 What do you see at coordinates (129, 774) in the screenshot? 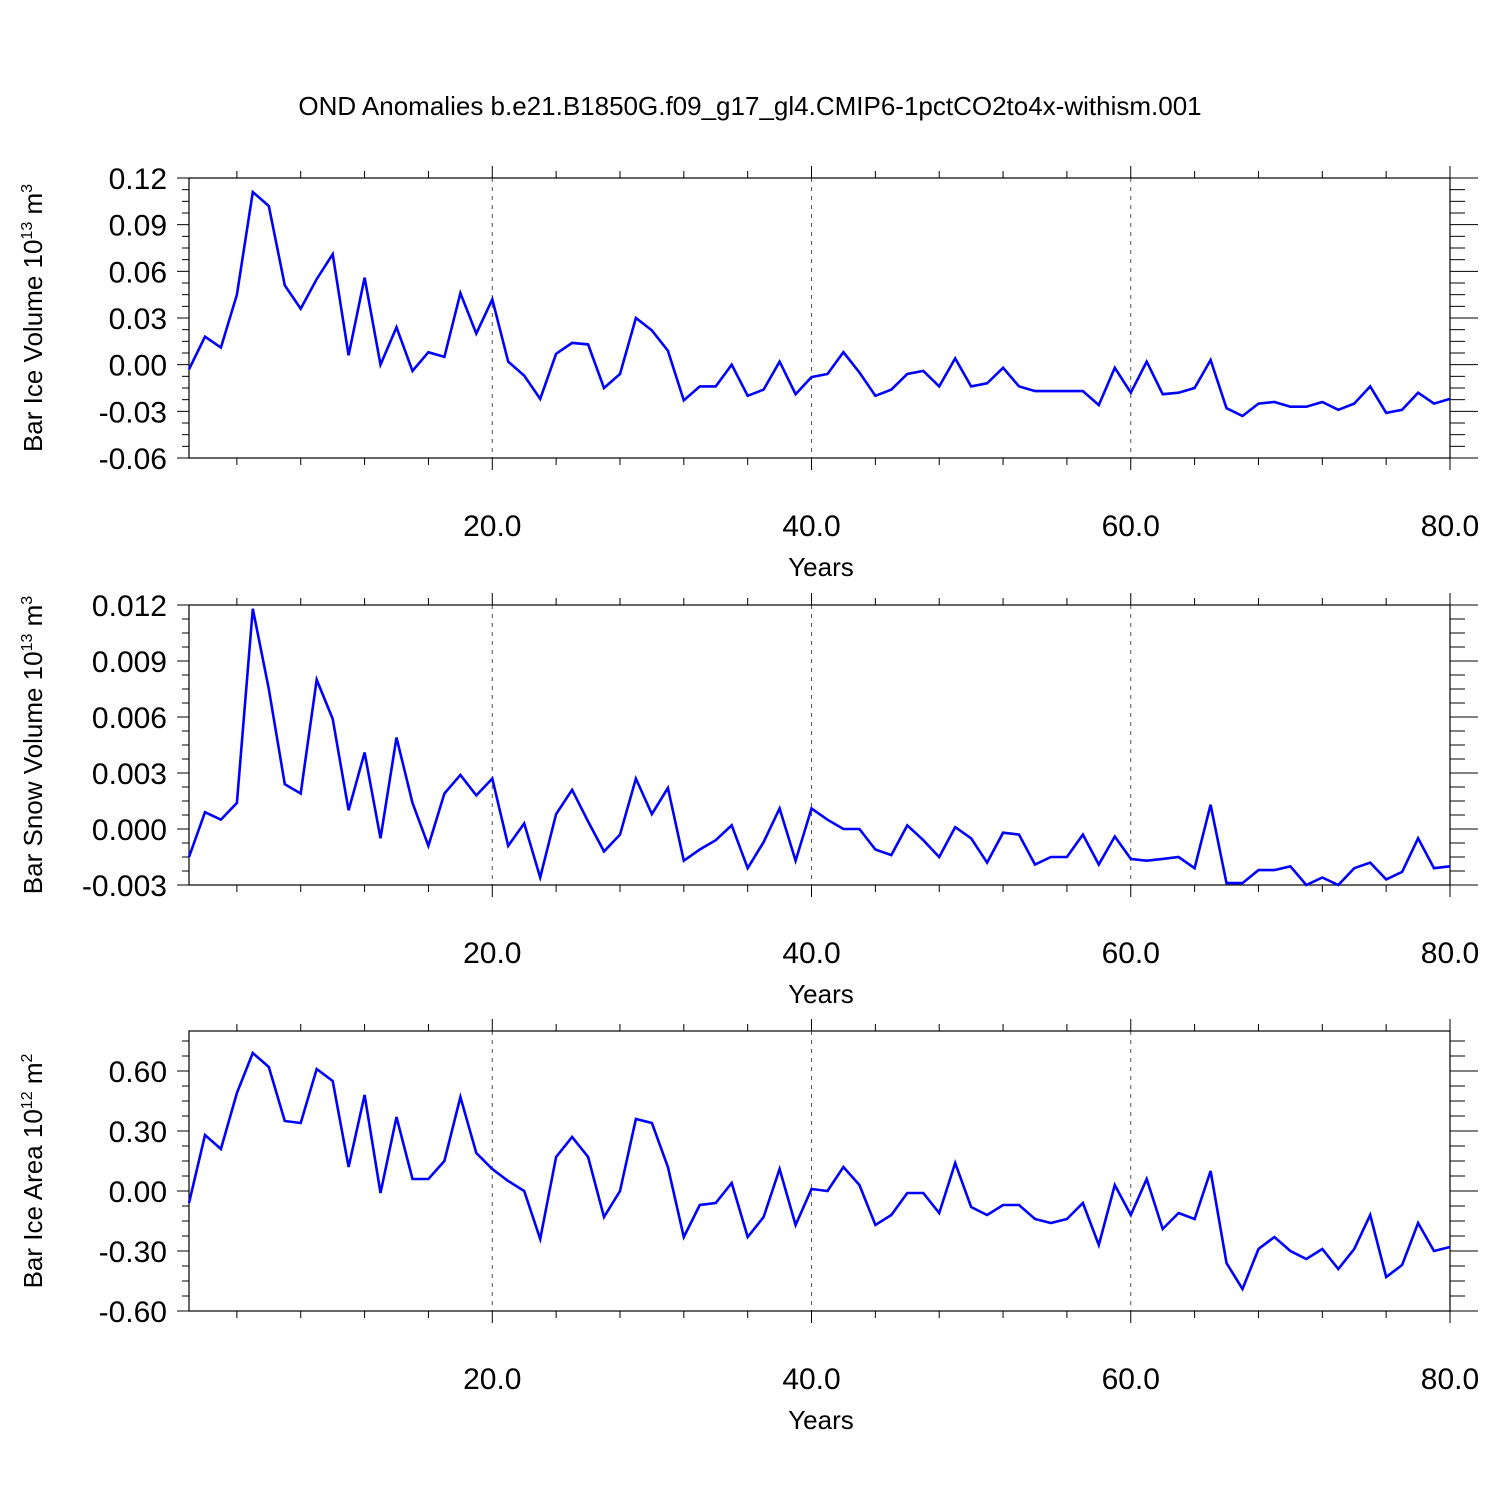
I see `y-tick-label: 0.003` at bounding box center [129, 774].